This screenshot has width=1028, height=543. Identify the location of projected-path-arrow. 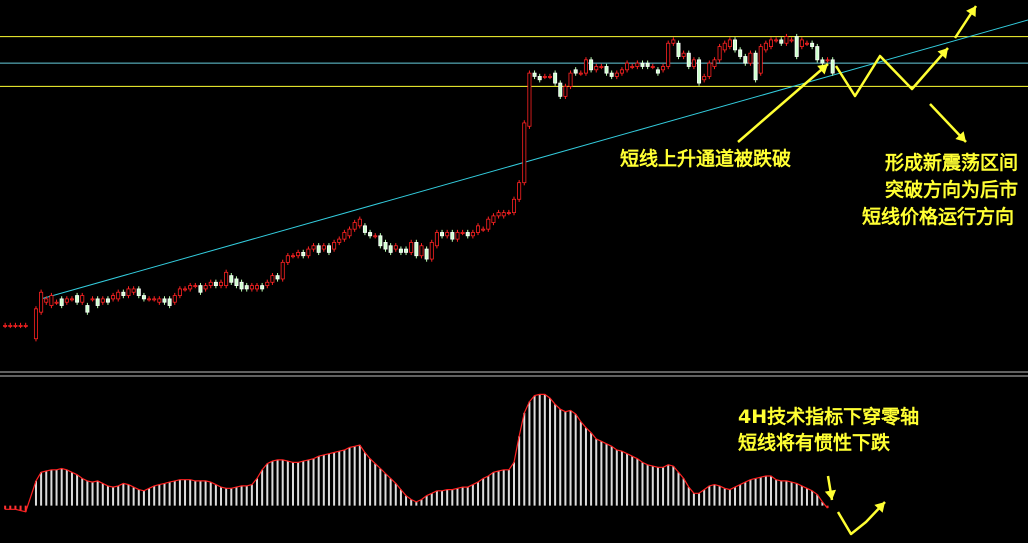
(891, 72).